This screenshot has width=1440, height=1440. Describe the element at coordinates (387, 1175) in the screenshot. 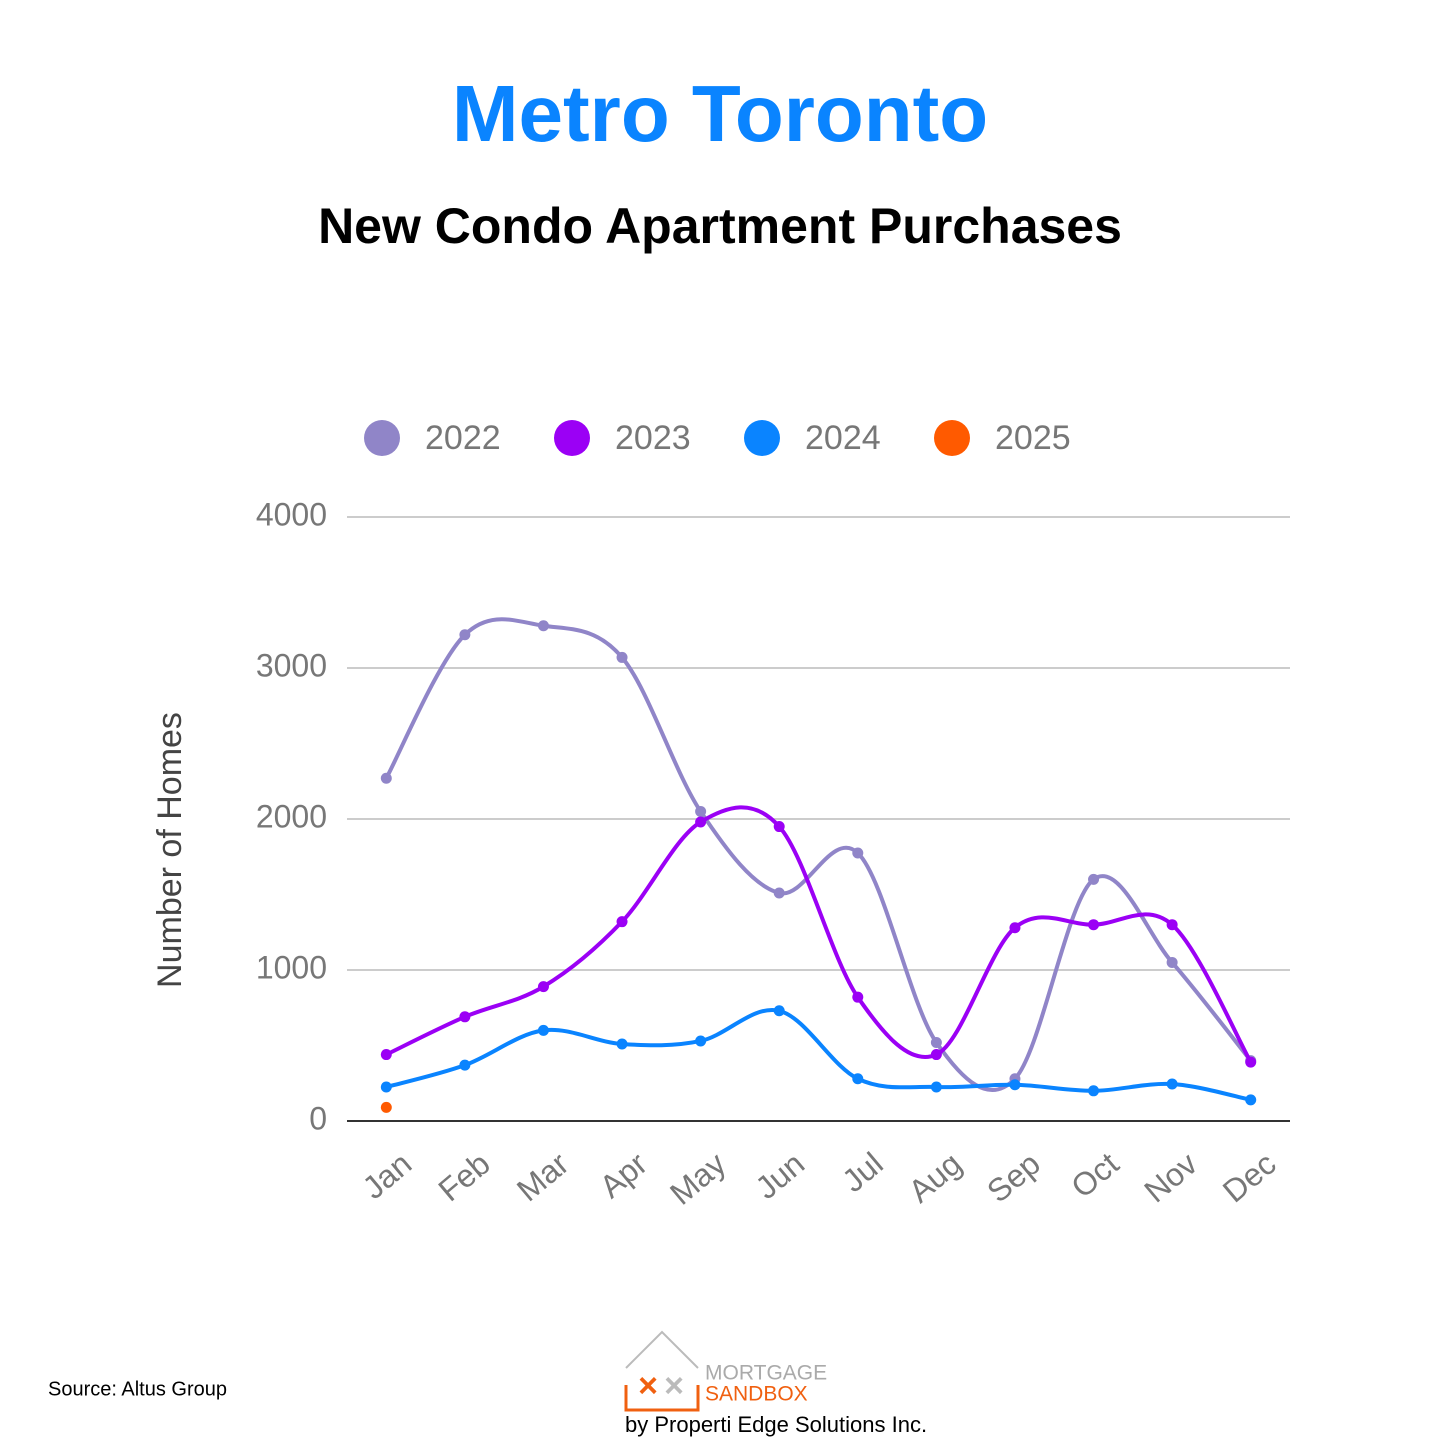

I see `x-tick-label: Jan` at that location.